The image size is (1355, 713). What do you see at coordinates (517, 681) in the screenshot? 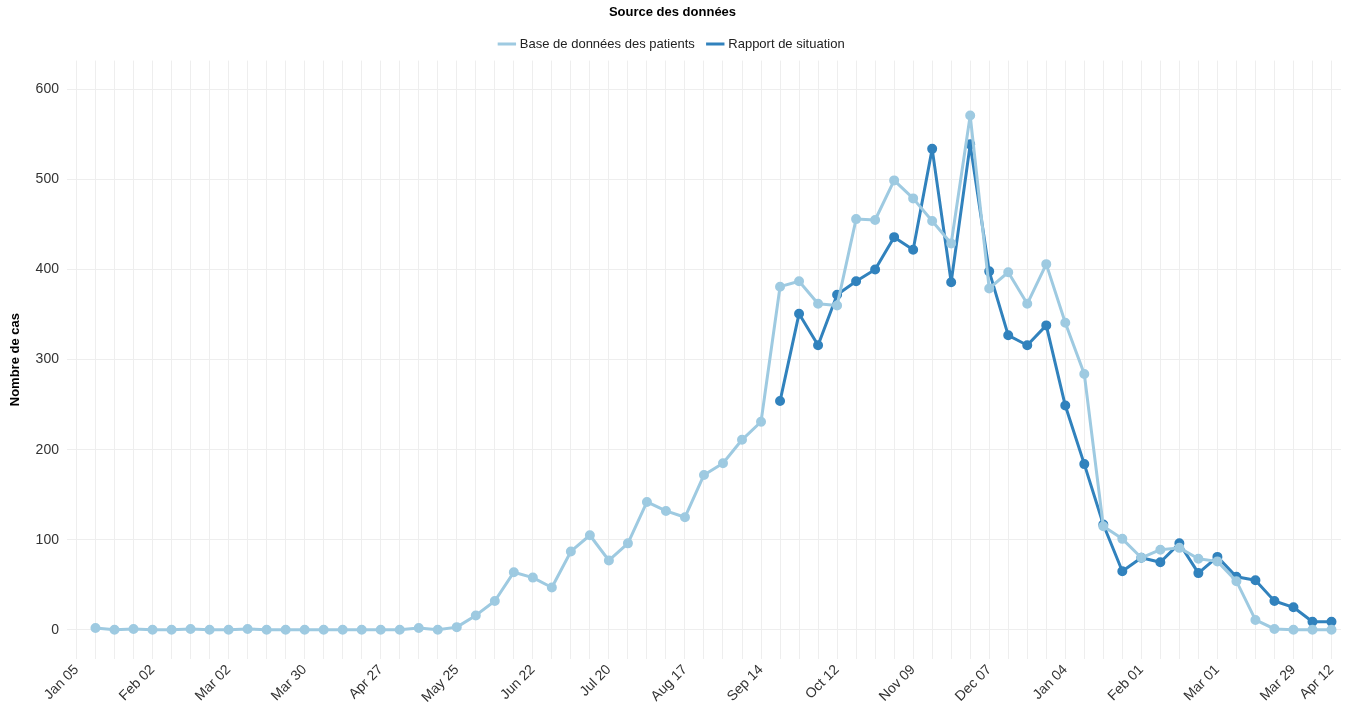
I see `x-tick-label: Jun 22` at bounding box center [517, 681].